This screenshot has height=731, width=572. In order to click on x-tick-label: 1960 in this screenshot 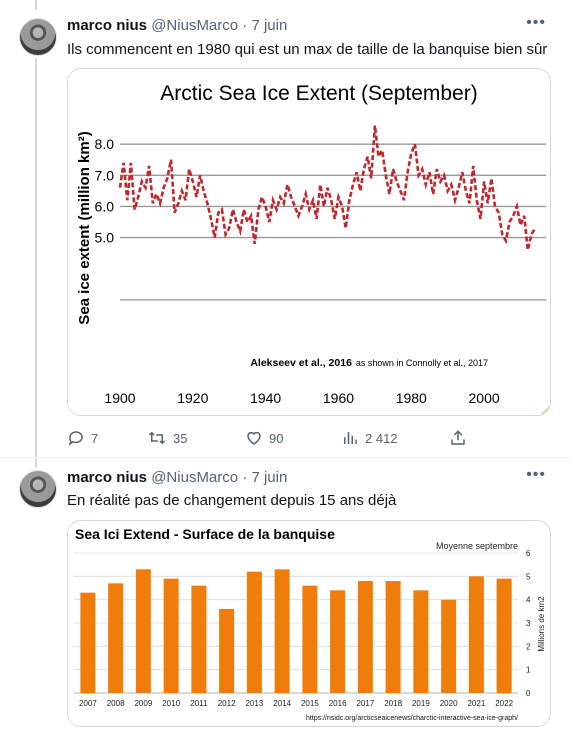, I will do `click(338, 398)`.